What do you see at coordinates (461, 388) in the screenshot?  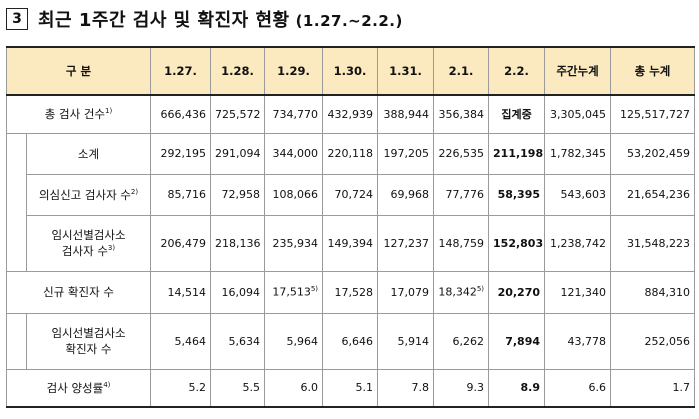 I see `cell: 9.3` at bounding box center [461, 388].